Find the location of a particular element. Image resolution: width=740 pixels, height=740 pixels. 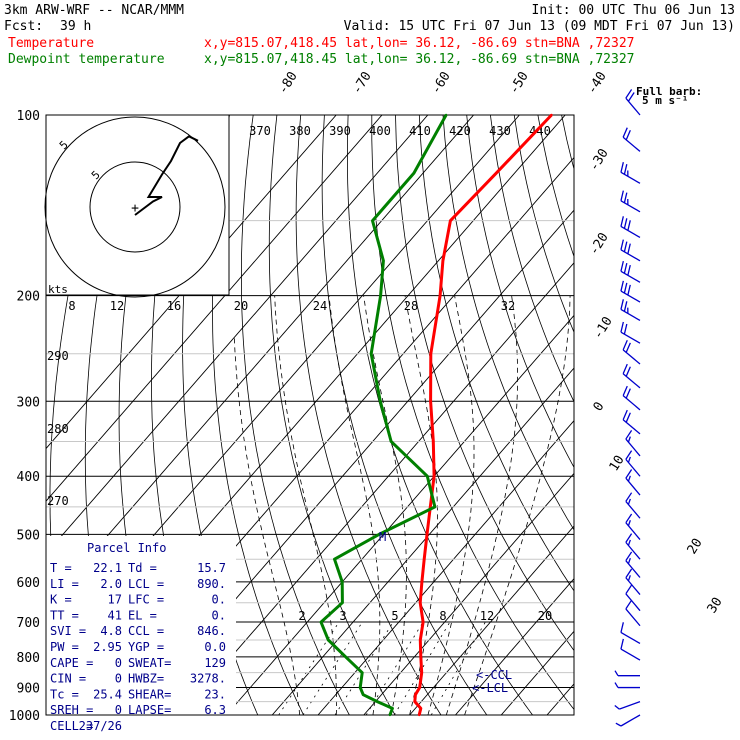

model-title: 3km ARW-WRF -- NCAR/MMM is located at coordinates (94, 10).